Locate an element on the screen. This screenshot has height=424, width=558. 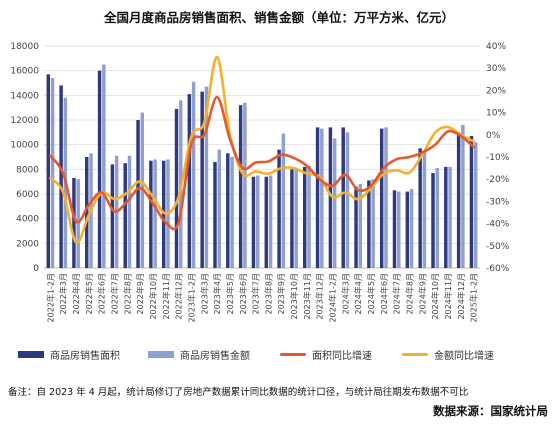
y-right-tick-label: -30% is located at coordinates (498, 202).